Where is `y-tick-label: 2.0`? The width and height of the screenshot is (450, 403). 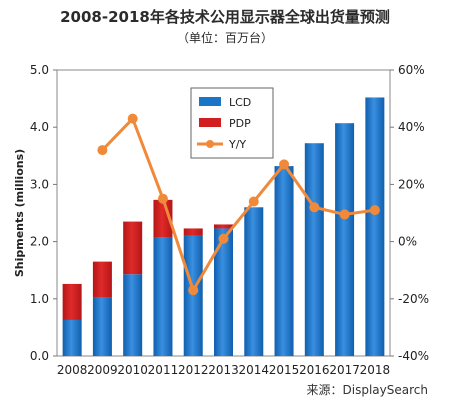
y-tick-label: 2.0 is located at coordinates (39, 242).